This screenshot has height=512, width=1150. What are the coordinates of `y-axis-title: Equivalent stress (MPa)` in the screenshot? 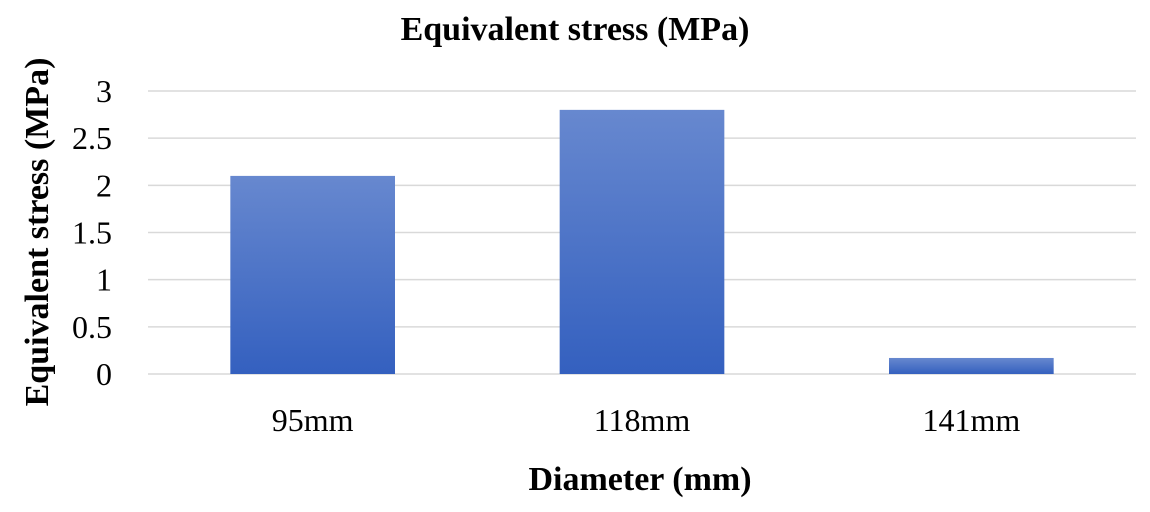 It's located at (37, 232).